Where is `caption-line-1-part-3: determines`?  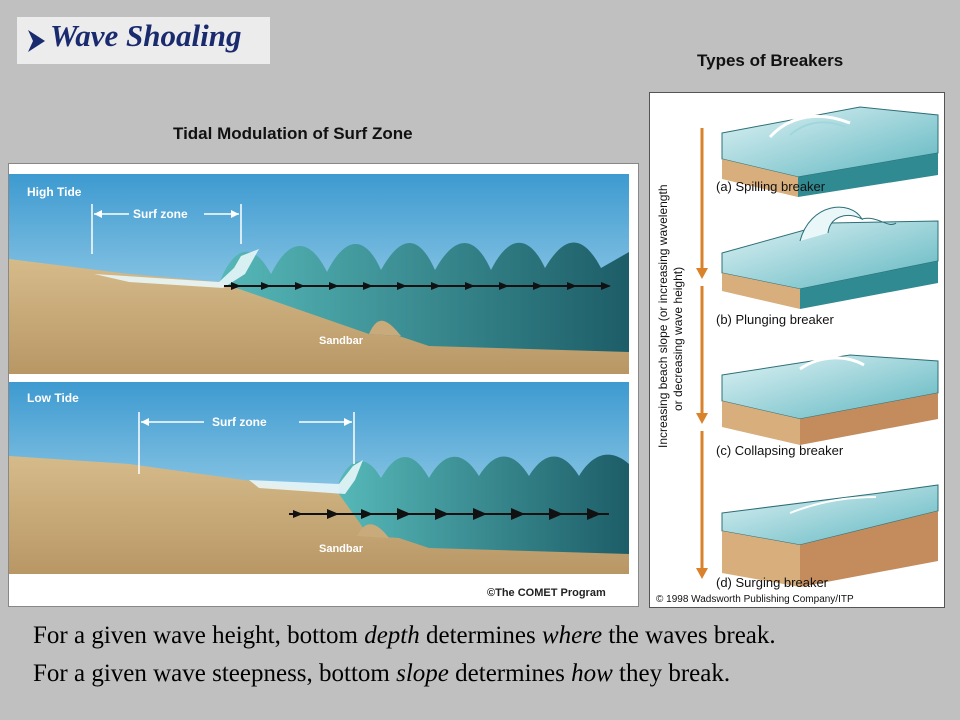
caption-line-1-part-3: determines is located at coordinates (480, 635).